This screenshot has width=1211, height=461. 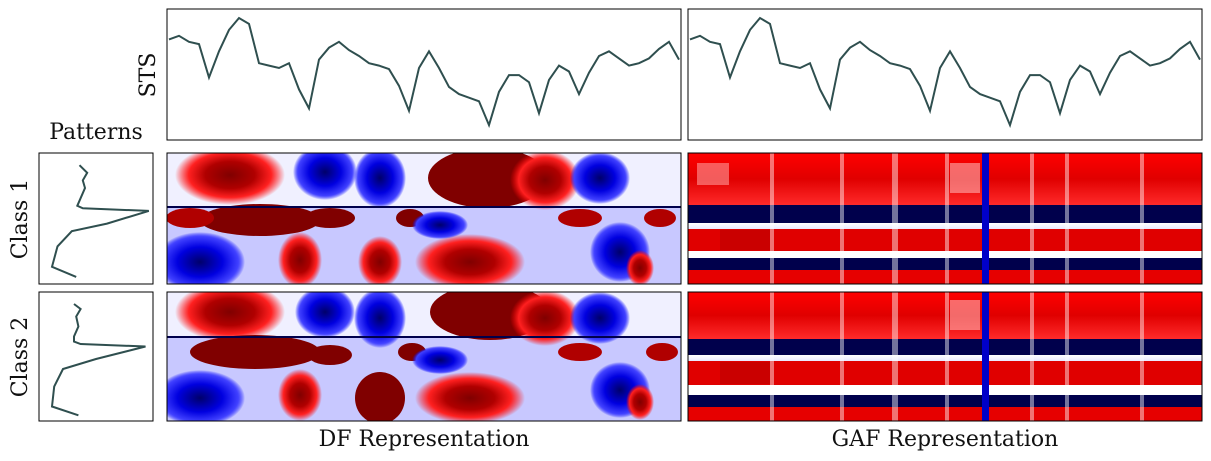 I want to click on class-1-pattern-line, so click(x=100, y=221).